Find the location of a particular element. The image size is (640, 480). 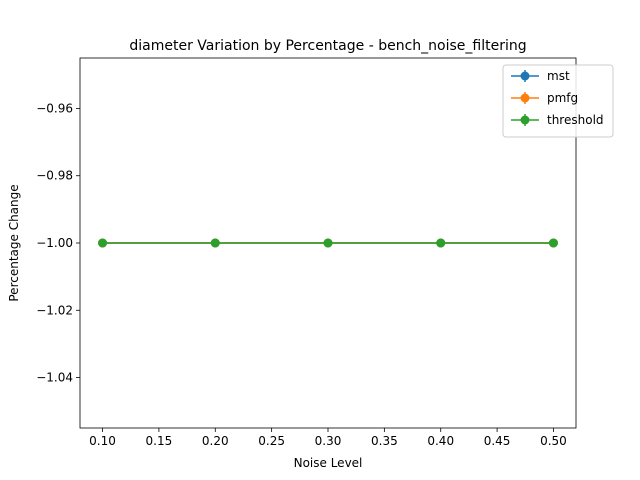

legend-item-pmfg: pmfg is located at coordinates (544, 98).